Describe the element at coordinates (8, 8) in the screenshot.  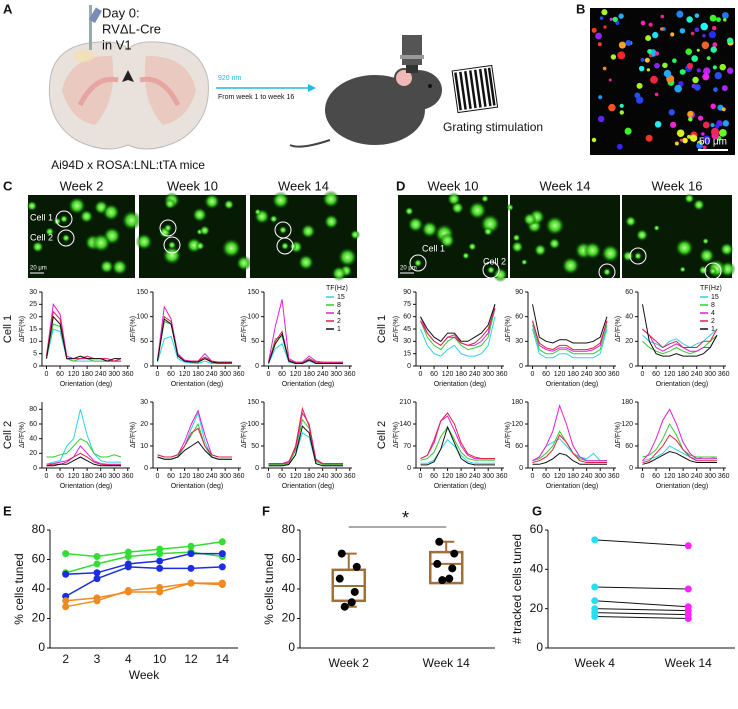
I see `panel-label: A` at that location.